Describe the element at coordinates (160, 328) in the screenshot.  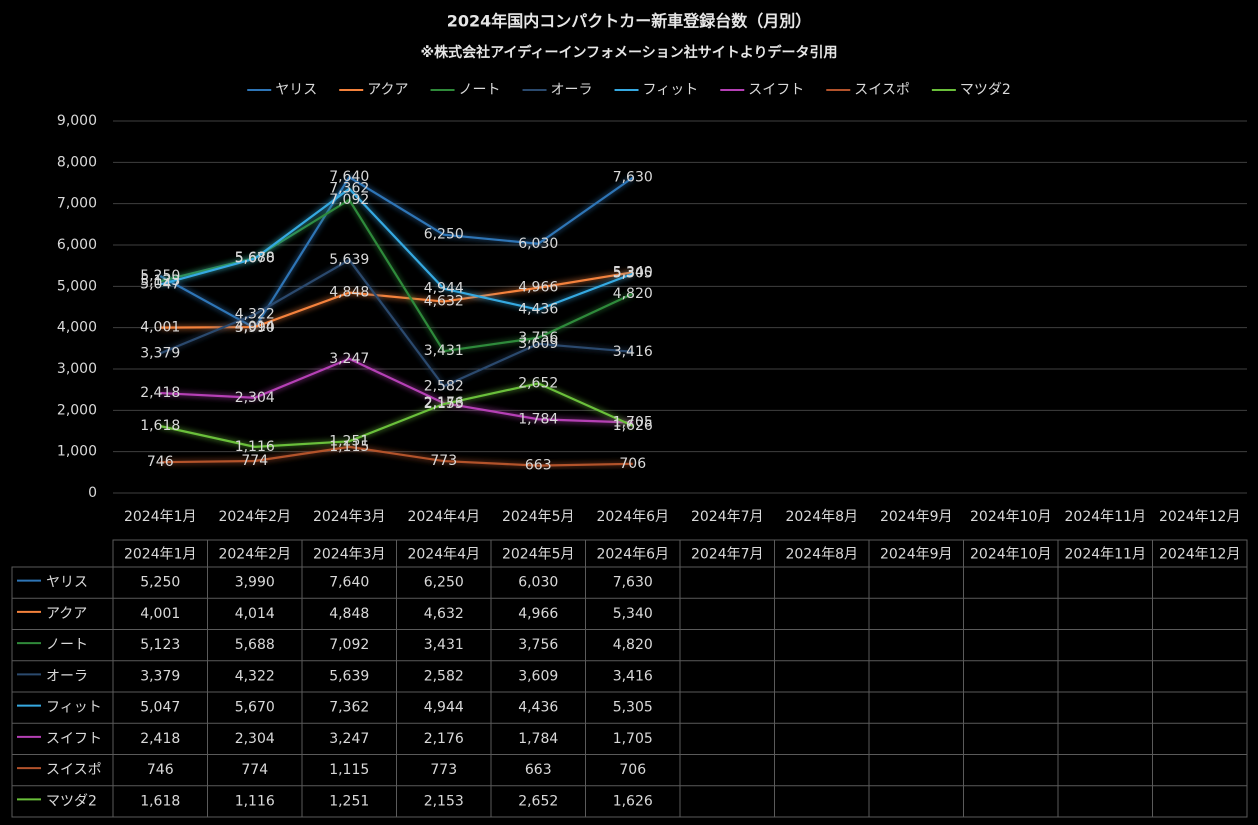
I see `data-label: 4,001` at that location.